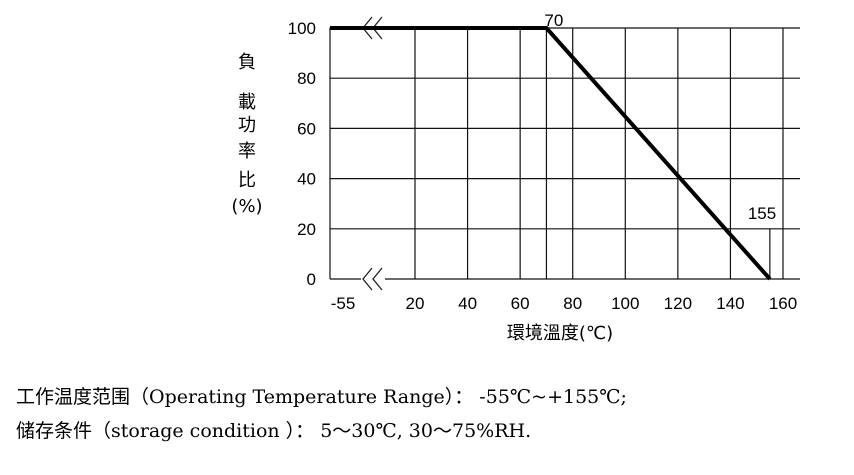 Image resolution: width=854 pixels, height=475 pixels. Describe the element at coordinates (302, 28) in the screenshot. I see `y-tick-label: 100` at that location.